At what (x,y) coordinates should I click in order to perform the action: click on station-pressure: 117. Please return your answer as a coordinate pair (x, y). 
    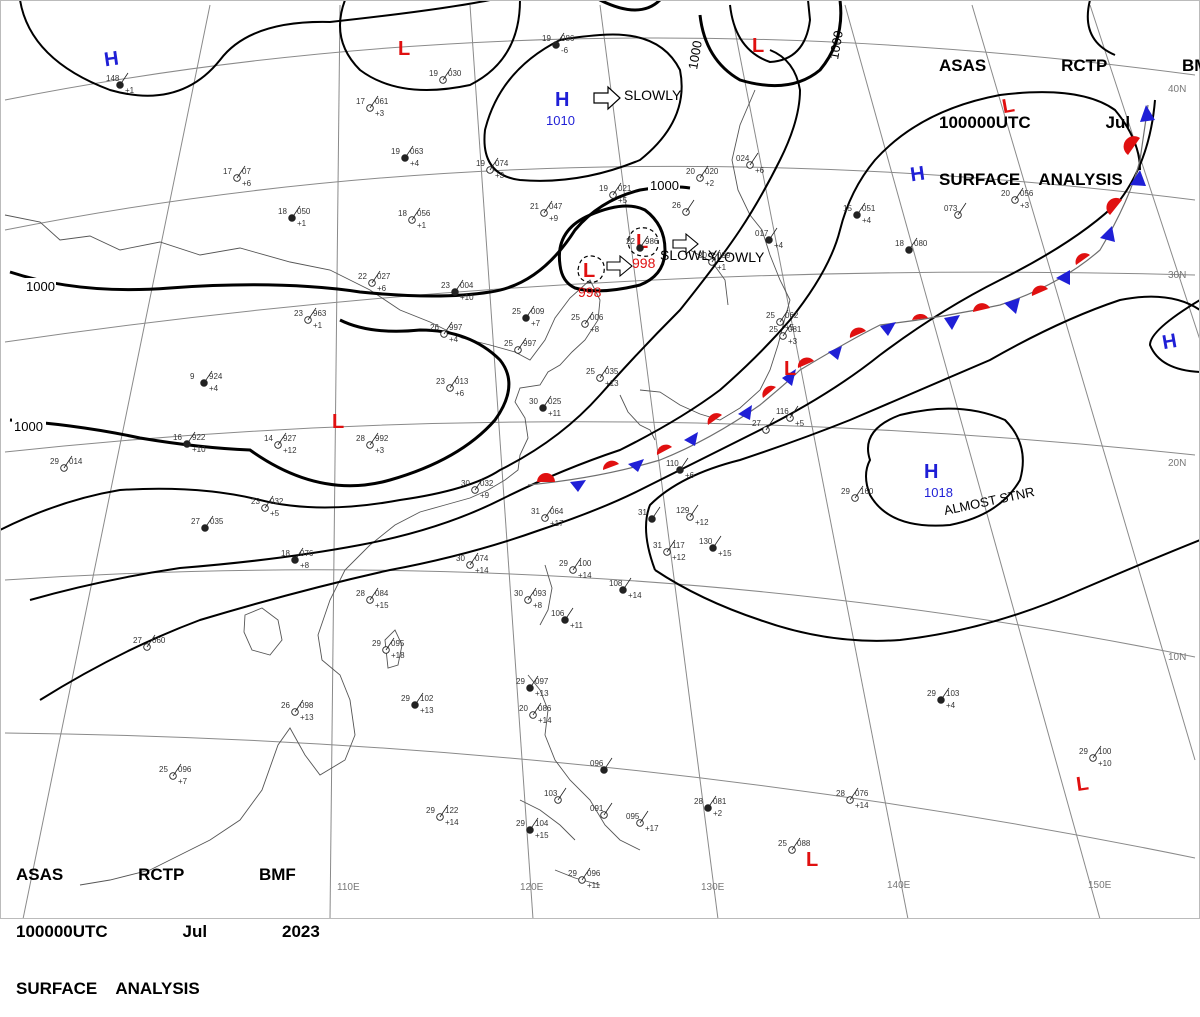
    Looking at the image, I should click on (678, 545).